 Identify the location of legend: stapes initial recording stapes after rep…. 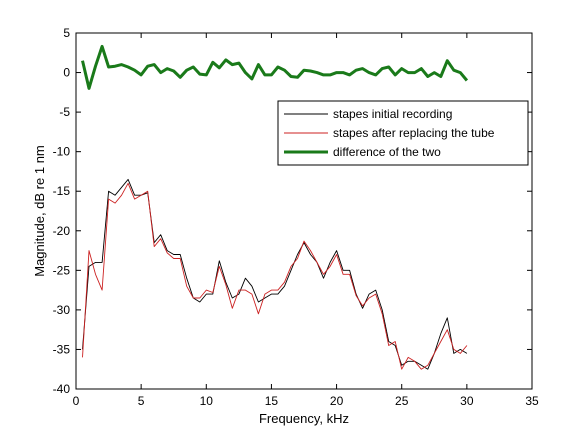
(403, 133).